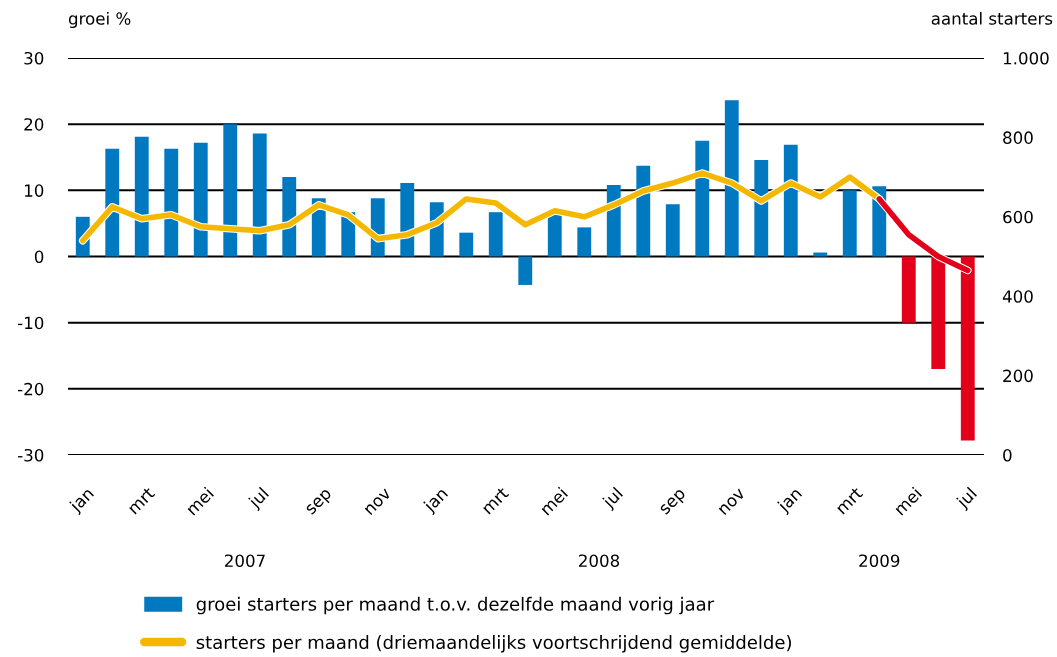  Describe the element at coordinates (34, 124) in the screenshot. I see `y-tick-label: 20` at that location.